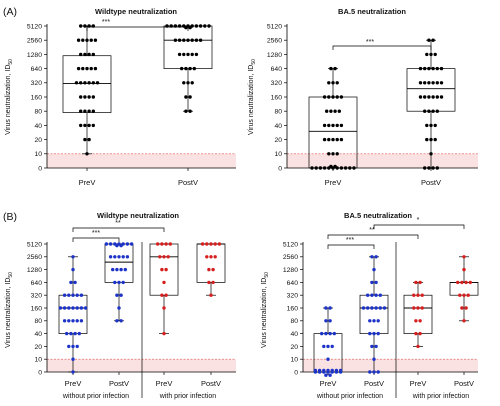  I want to click on x-tick-prev: PreV, so click(333, 182).